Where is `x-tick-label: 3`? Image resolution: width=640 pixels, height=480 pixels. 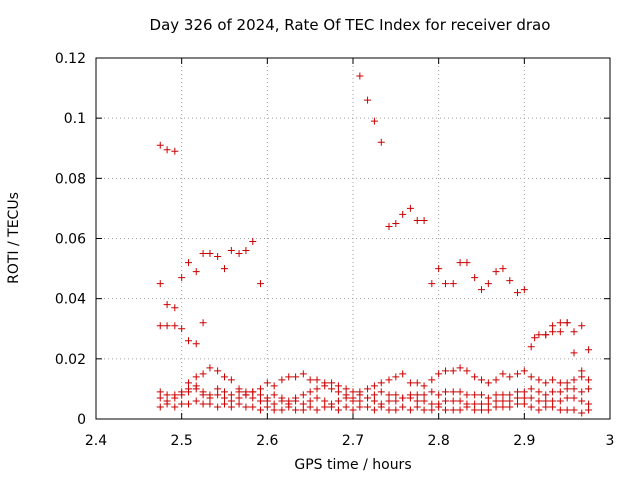
x-tick-label: 3 is located at coordinates (610, 441).